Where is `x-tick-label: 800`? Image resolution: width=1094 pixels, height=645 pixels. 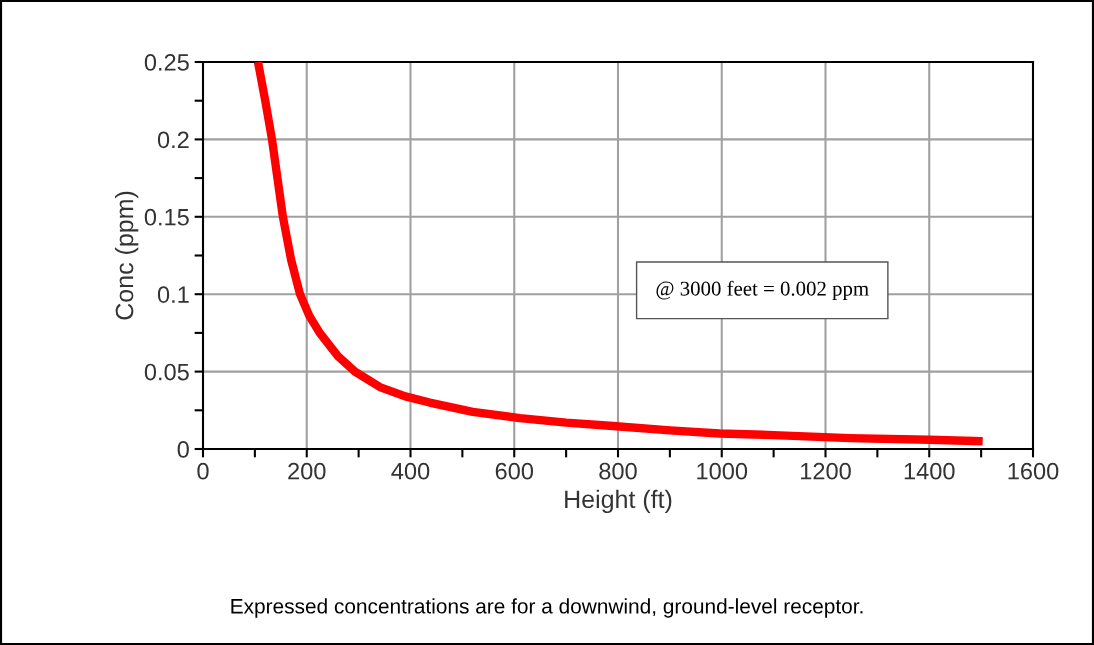
x-tick-label: 800 is located at coordinates (618, 471).